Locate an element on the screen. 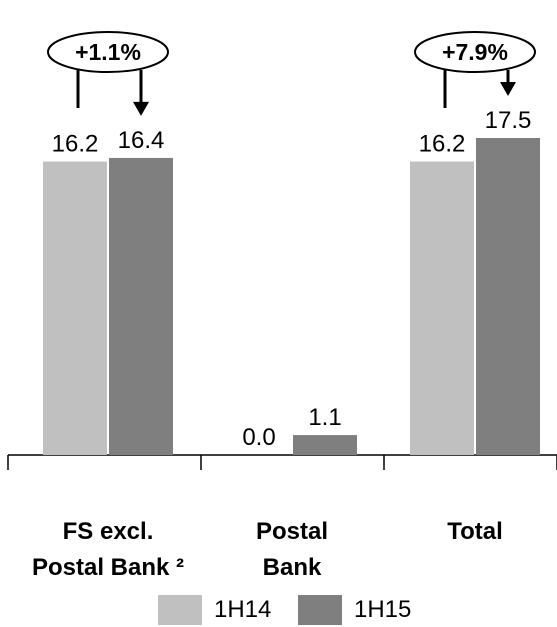 The width and height of the screenshot is (557, 627). legend: 1H14 1H15 is located at coordinates (278, 610).